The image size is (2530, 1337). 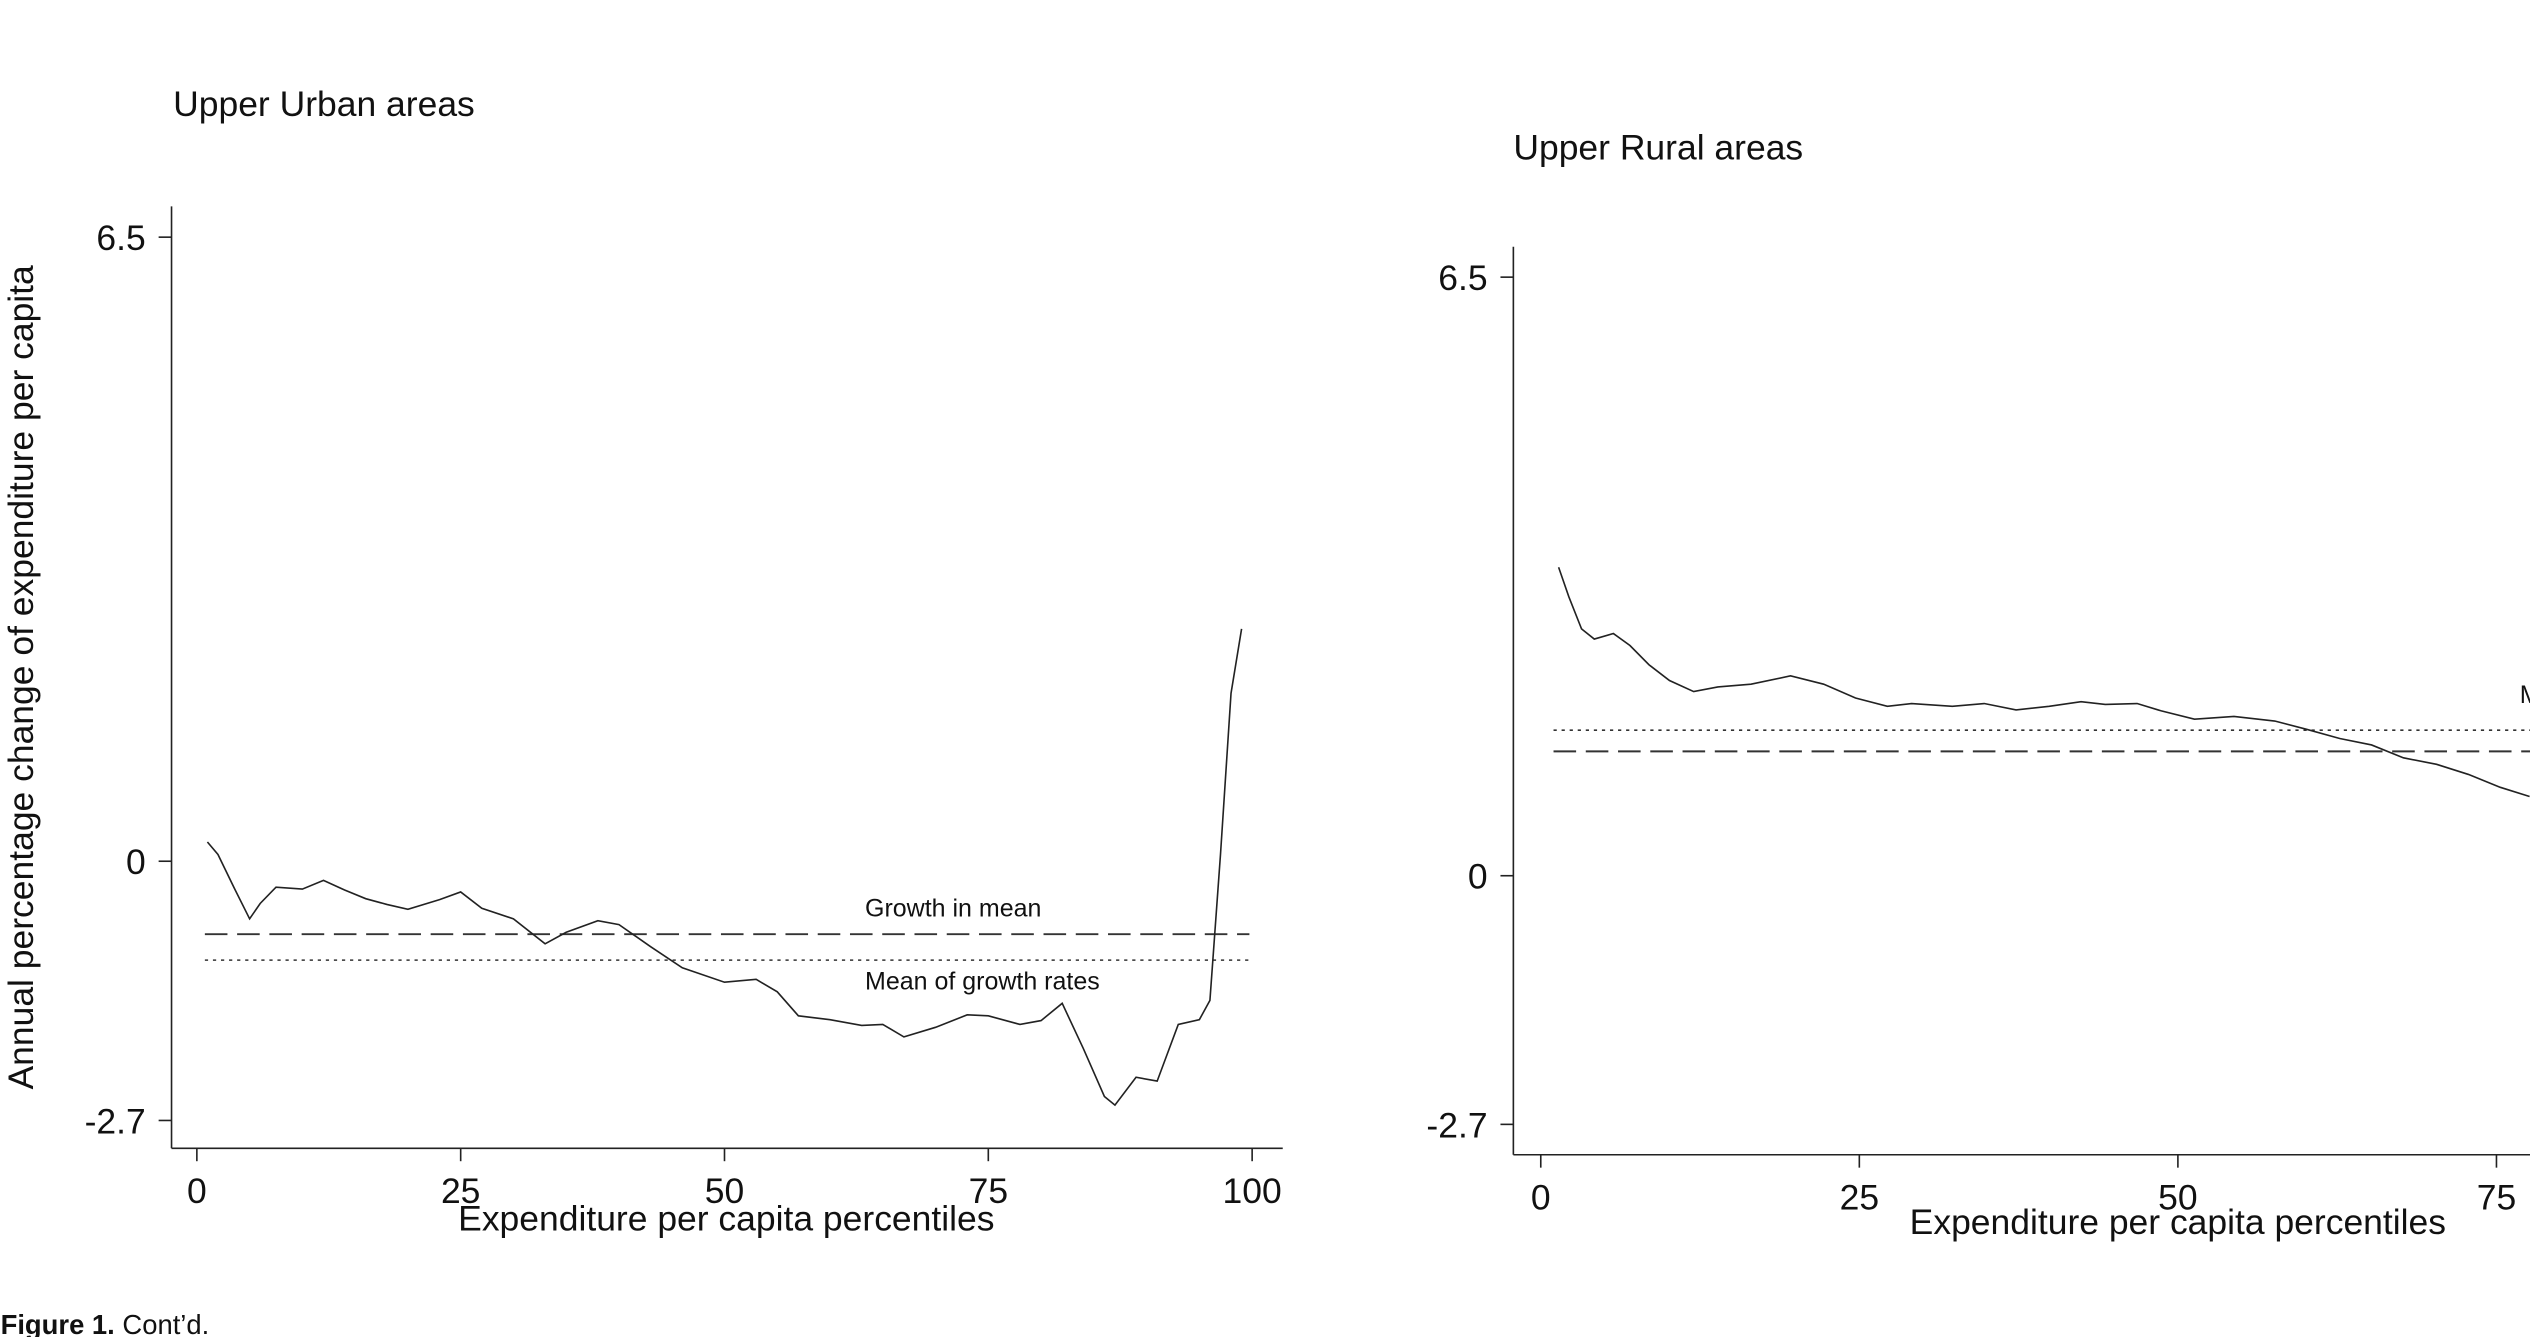 I want to click on reference-label: Growth in mean, so click(x=953, y=909).